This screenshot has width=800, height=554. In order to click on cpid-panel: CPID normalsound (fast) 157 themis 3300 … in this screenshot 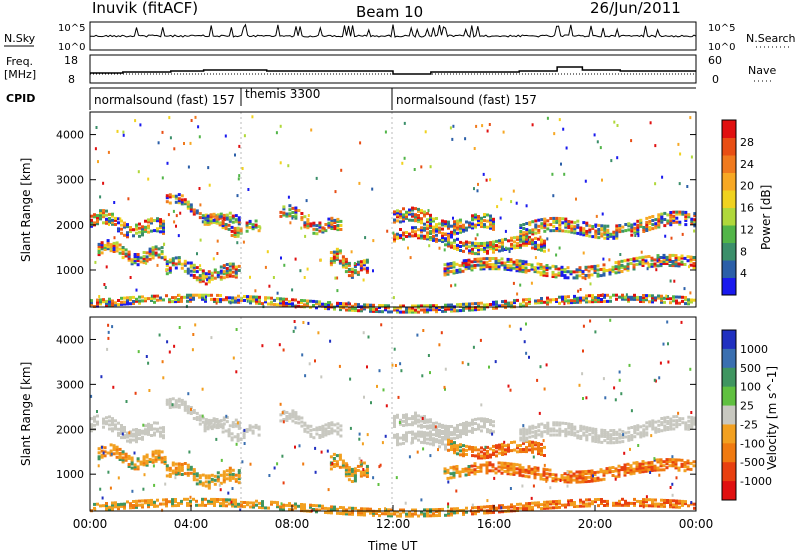, I will do `click(351, 98)`.